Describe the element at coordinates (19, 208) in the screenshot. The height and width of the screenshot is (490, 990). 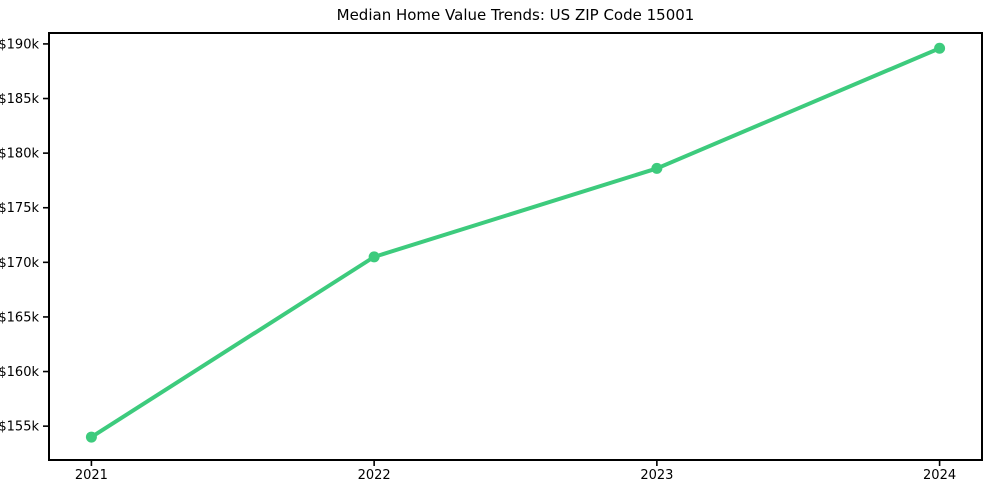
I see `y-tick-label: $175k` at that location.